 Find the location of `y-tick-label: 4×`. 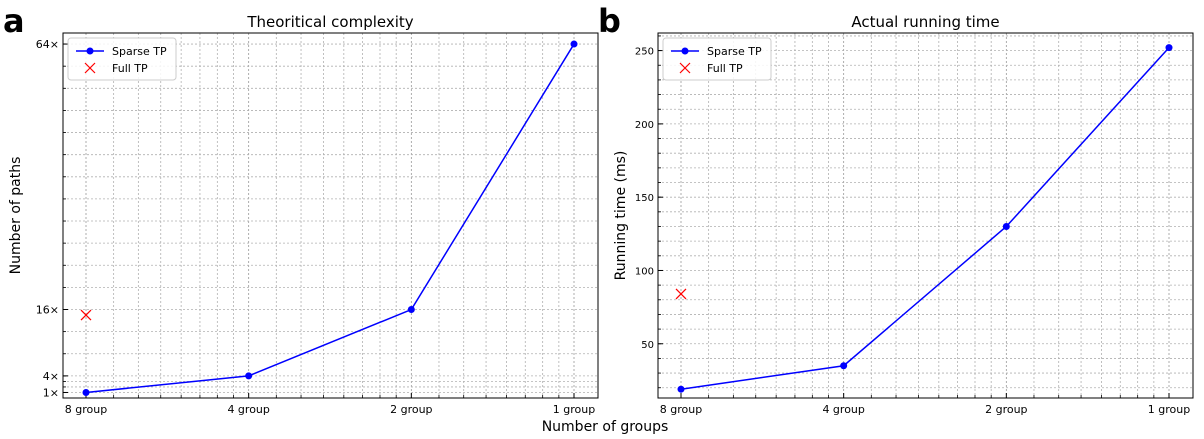

y-tick-label: 4× is located at coordinates (51, 376).